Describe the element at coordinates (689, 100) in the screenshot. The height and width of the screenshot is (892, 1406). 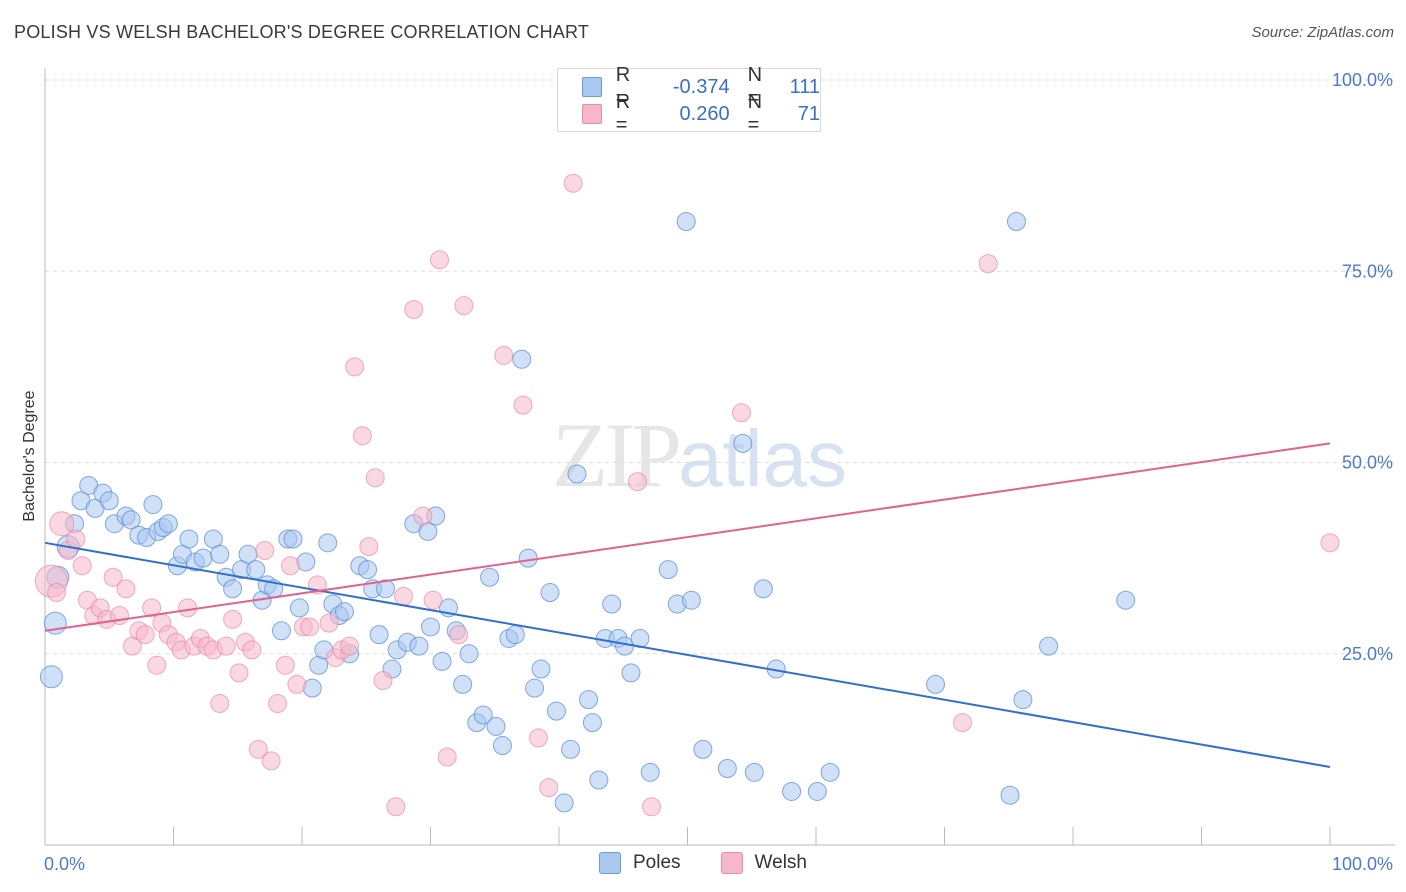
I see `correlation-legend: R = -0.374 N = 111 R = 0.260 N = 71` at that location.